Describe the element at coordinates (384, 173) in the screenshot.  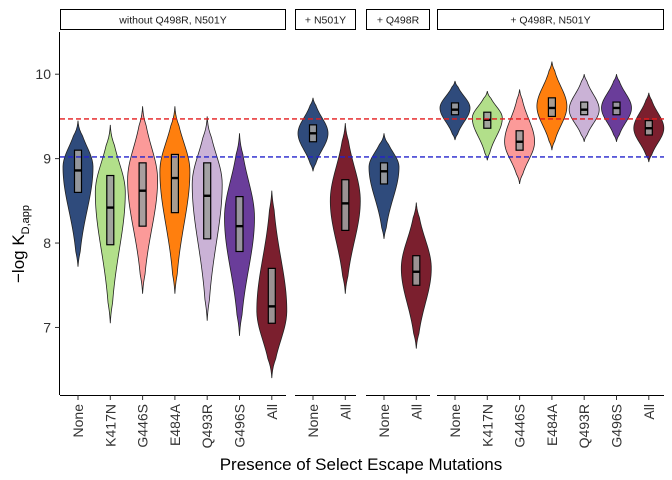
I see `box-none` at that location.